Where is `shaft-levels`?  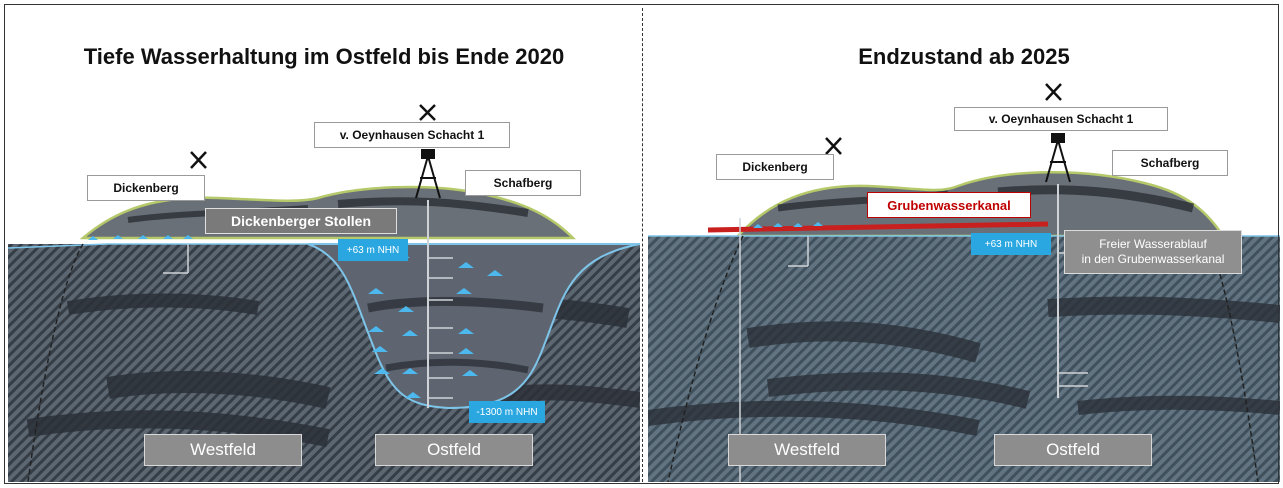
shaft-levels is located at coordinates (308, 321).